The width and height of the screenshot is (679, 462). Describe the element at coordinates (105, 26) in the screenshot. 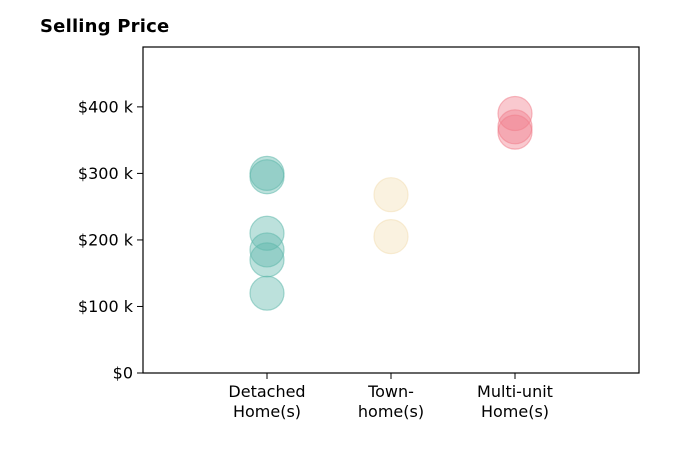

I see `chart-title: Selling Price` at that location.